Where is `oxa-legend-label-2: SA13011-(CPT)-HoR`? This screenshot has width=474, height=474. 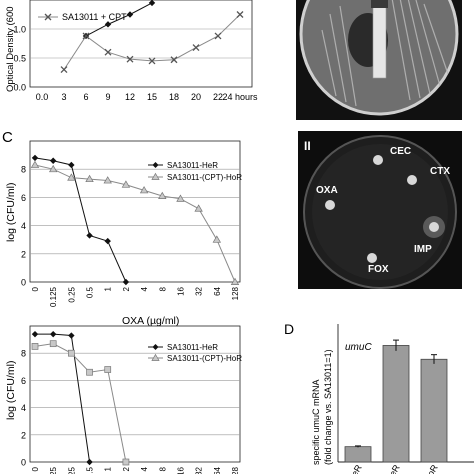 oxa-legend-label-2: SA13011-(CPT)-HoR is located at coordinates (204, 177).